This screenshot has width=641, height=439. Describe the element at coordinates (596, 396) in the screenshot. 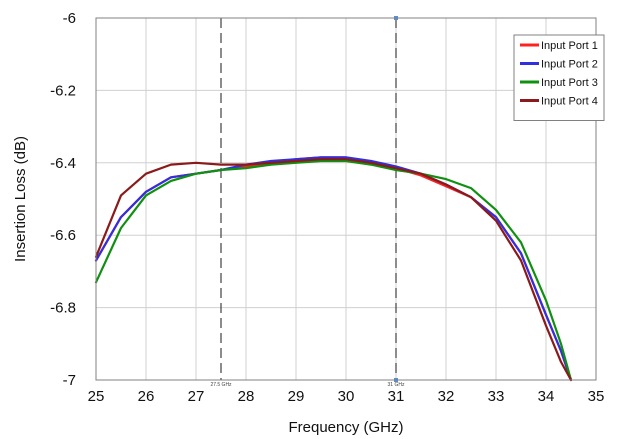

I see `x-tick-label: 35` at that location.